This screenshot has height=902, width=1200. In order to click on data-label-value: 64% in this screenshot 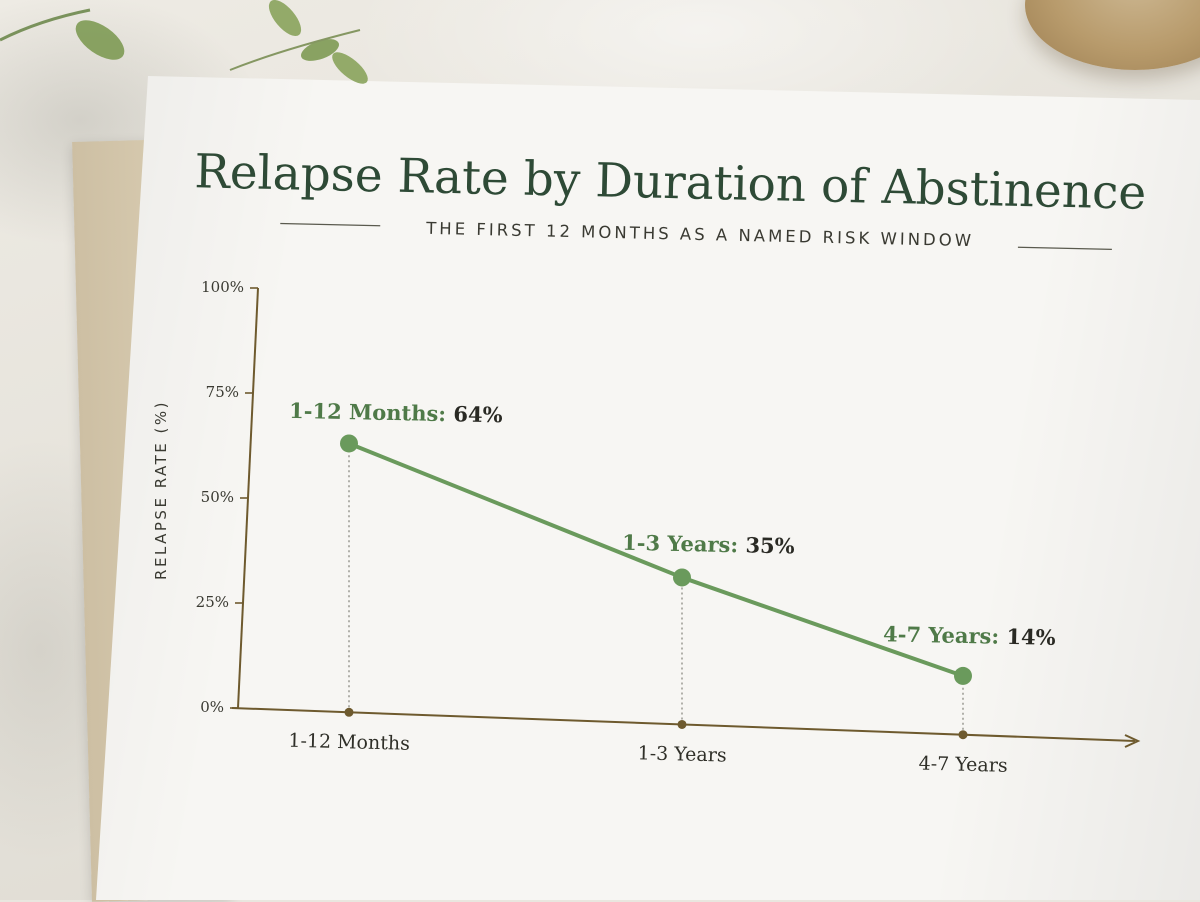, I will do `click(478, 414)`.